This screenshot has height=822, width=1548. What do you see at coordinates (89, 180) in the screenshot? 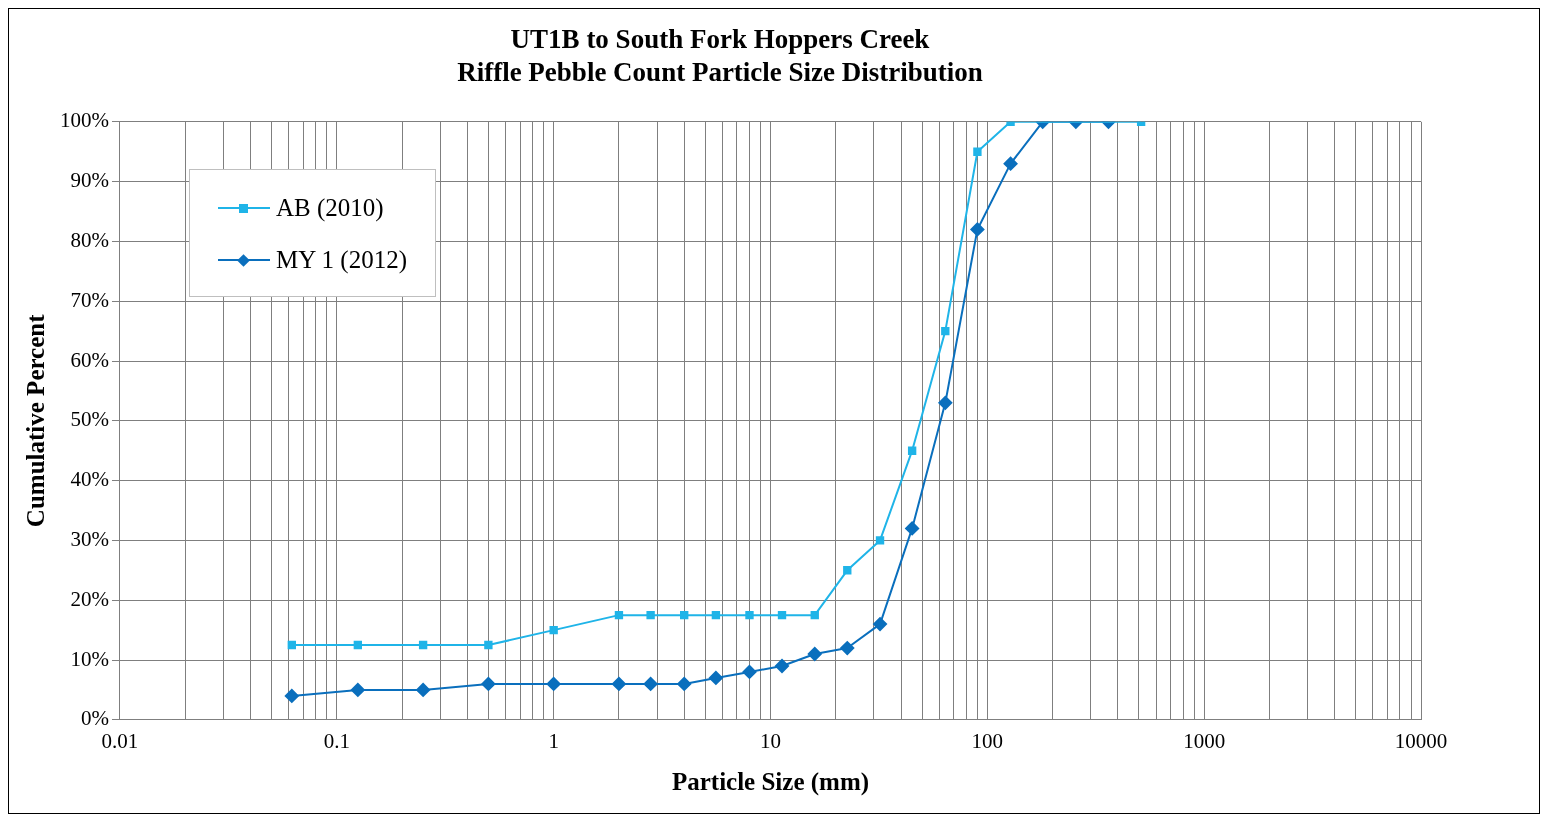
I see `y-tick-label: 90%` at bounding box center [89, 180].